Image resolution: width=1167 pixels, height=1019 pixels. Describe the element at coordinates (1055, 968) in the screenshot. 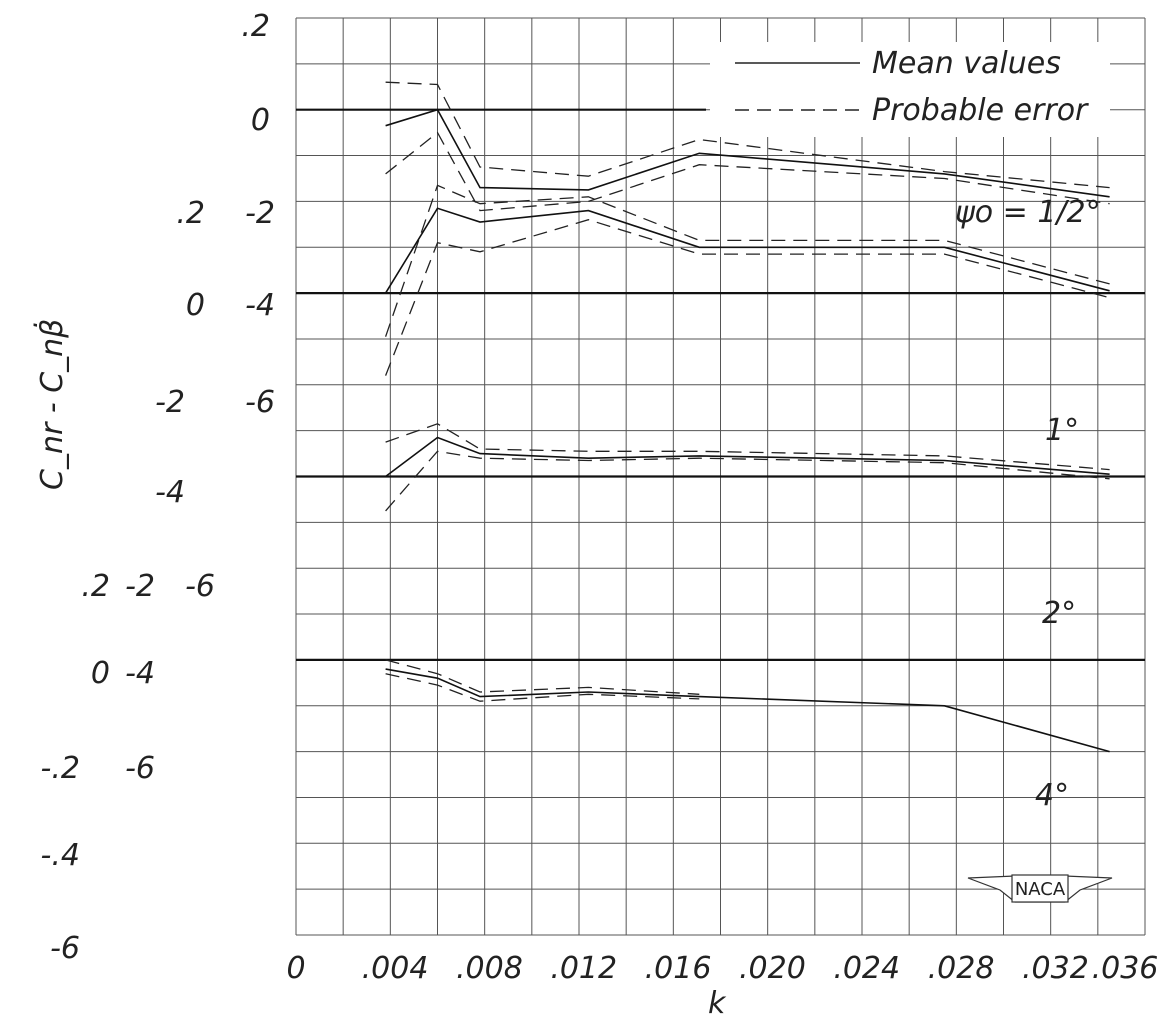

I see `x-tick-label: .032` at that location.